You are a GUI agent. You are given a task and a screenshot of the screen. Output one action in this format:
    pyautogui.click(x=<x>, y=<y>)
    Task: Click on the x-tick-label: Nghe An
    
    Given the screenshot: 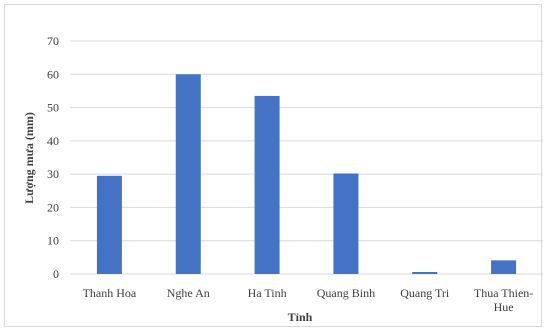 What is the action you would take?
    pyautogui.click(x=188, y=293)
    